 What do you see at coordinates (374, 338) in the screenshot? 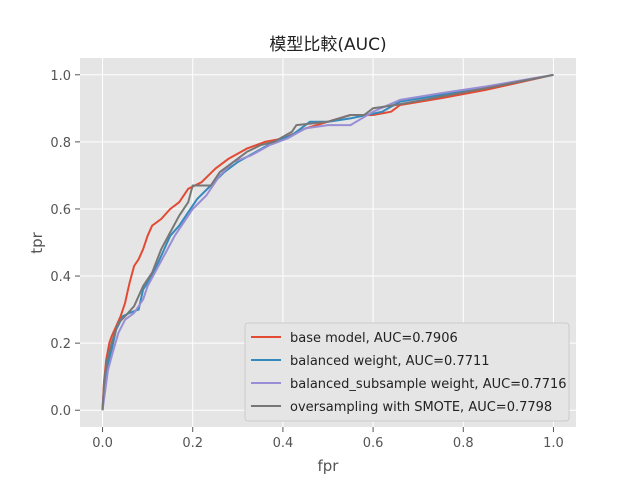
I see `legend-label-1: base model, AUC=0.7906` at bounding box center [374, 338].